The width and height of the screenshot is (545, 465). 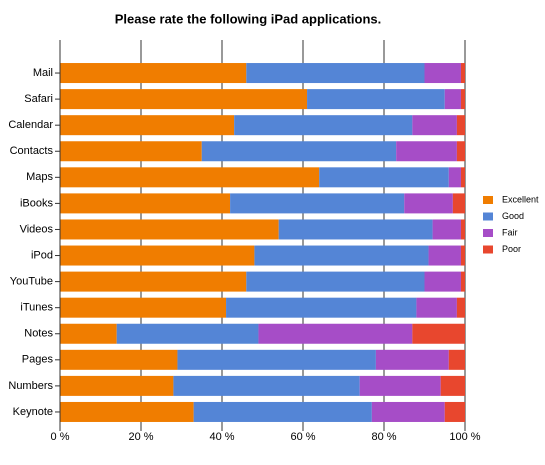 I want to click on legend-label: Excellent, so click(x=520, y=199).